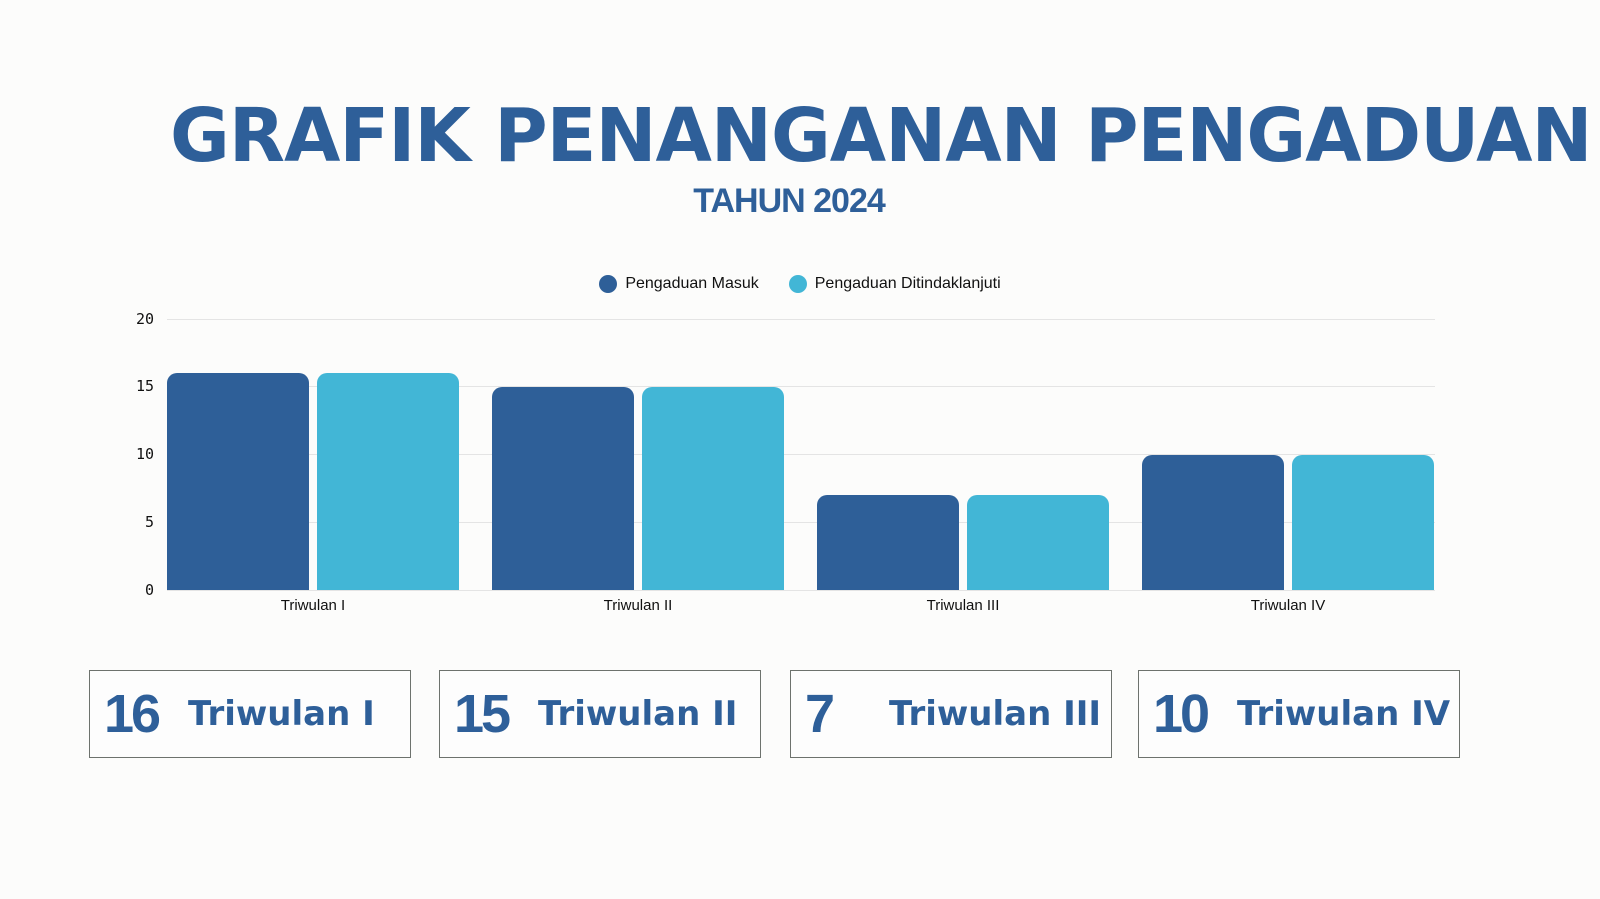  Describe the element at coordinates (144, 319) in the screenshot. I see `y-tick-label: 20` at that location.